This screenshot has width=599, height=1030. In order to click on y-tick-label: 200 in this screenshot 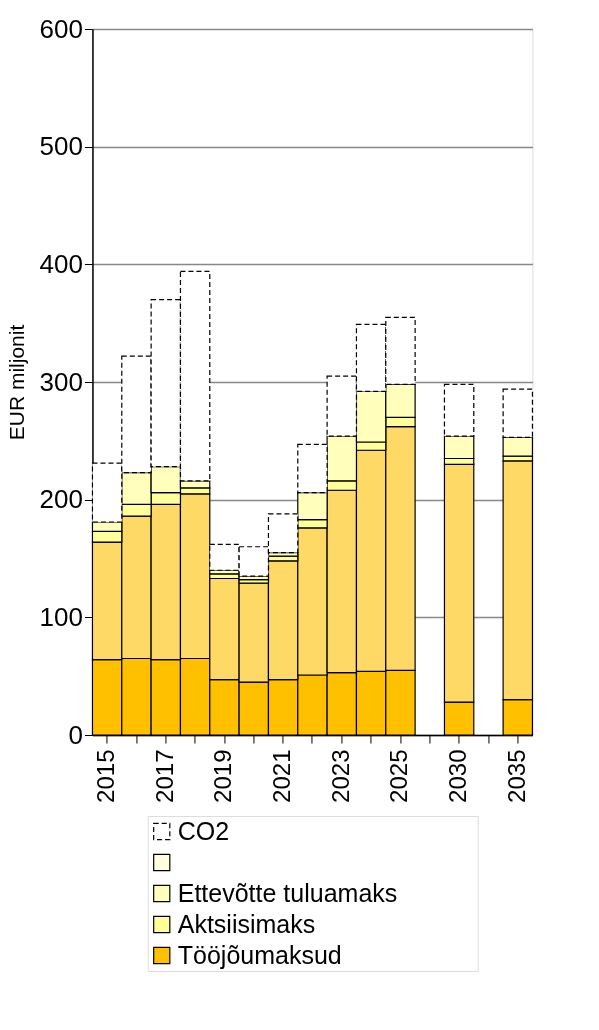, I will do `click(61, 499)`.